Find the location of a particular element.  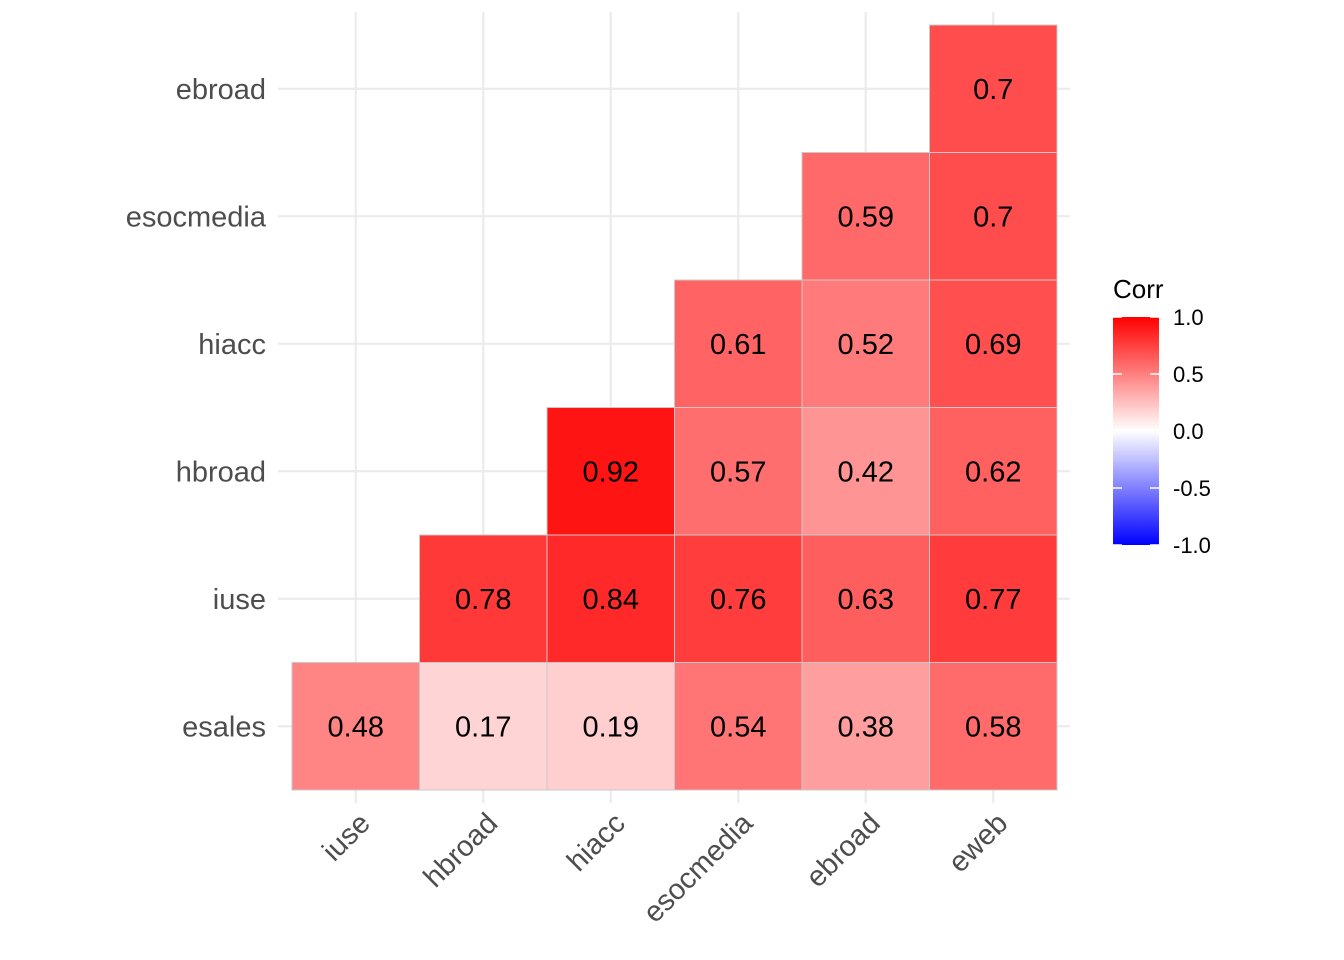

heatmap-cell-iuse-hbroad is located at coordinates (483, 598).